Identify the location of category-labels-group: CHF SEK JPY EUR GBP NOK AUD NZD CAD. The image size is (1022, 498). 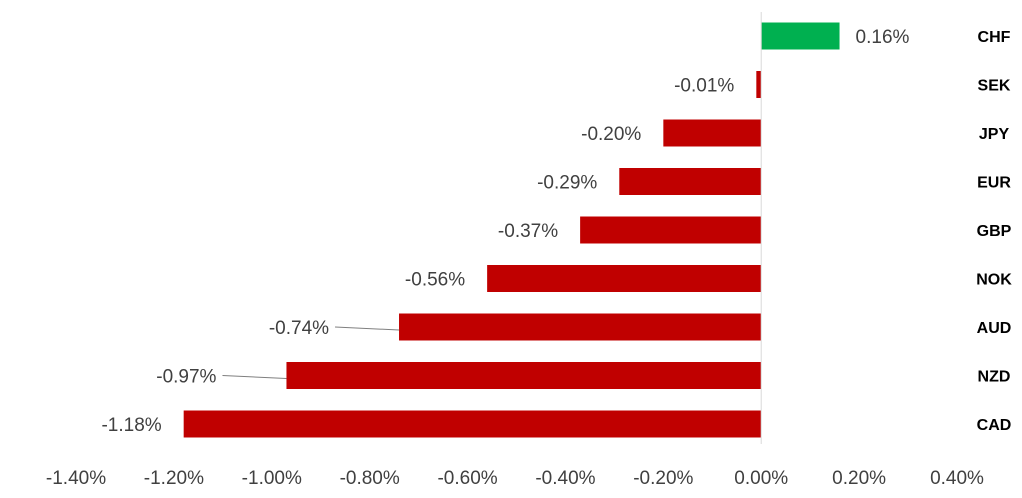
(994, 231).